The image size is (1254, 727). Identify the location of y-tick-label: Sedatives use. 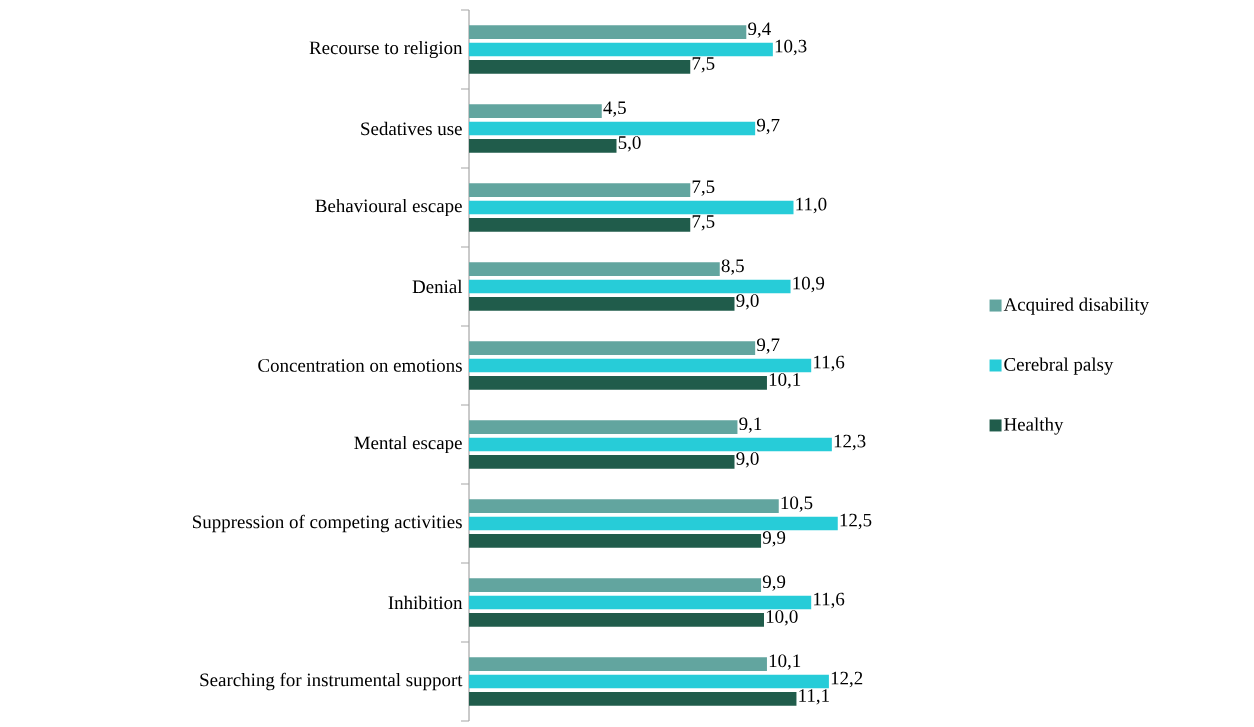
(411, 128).